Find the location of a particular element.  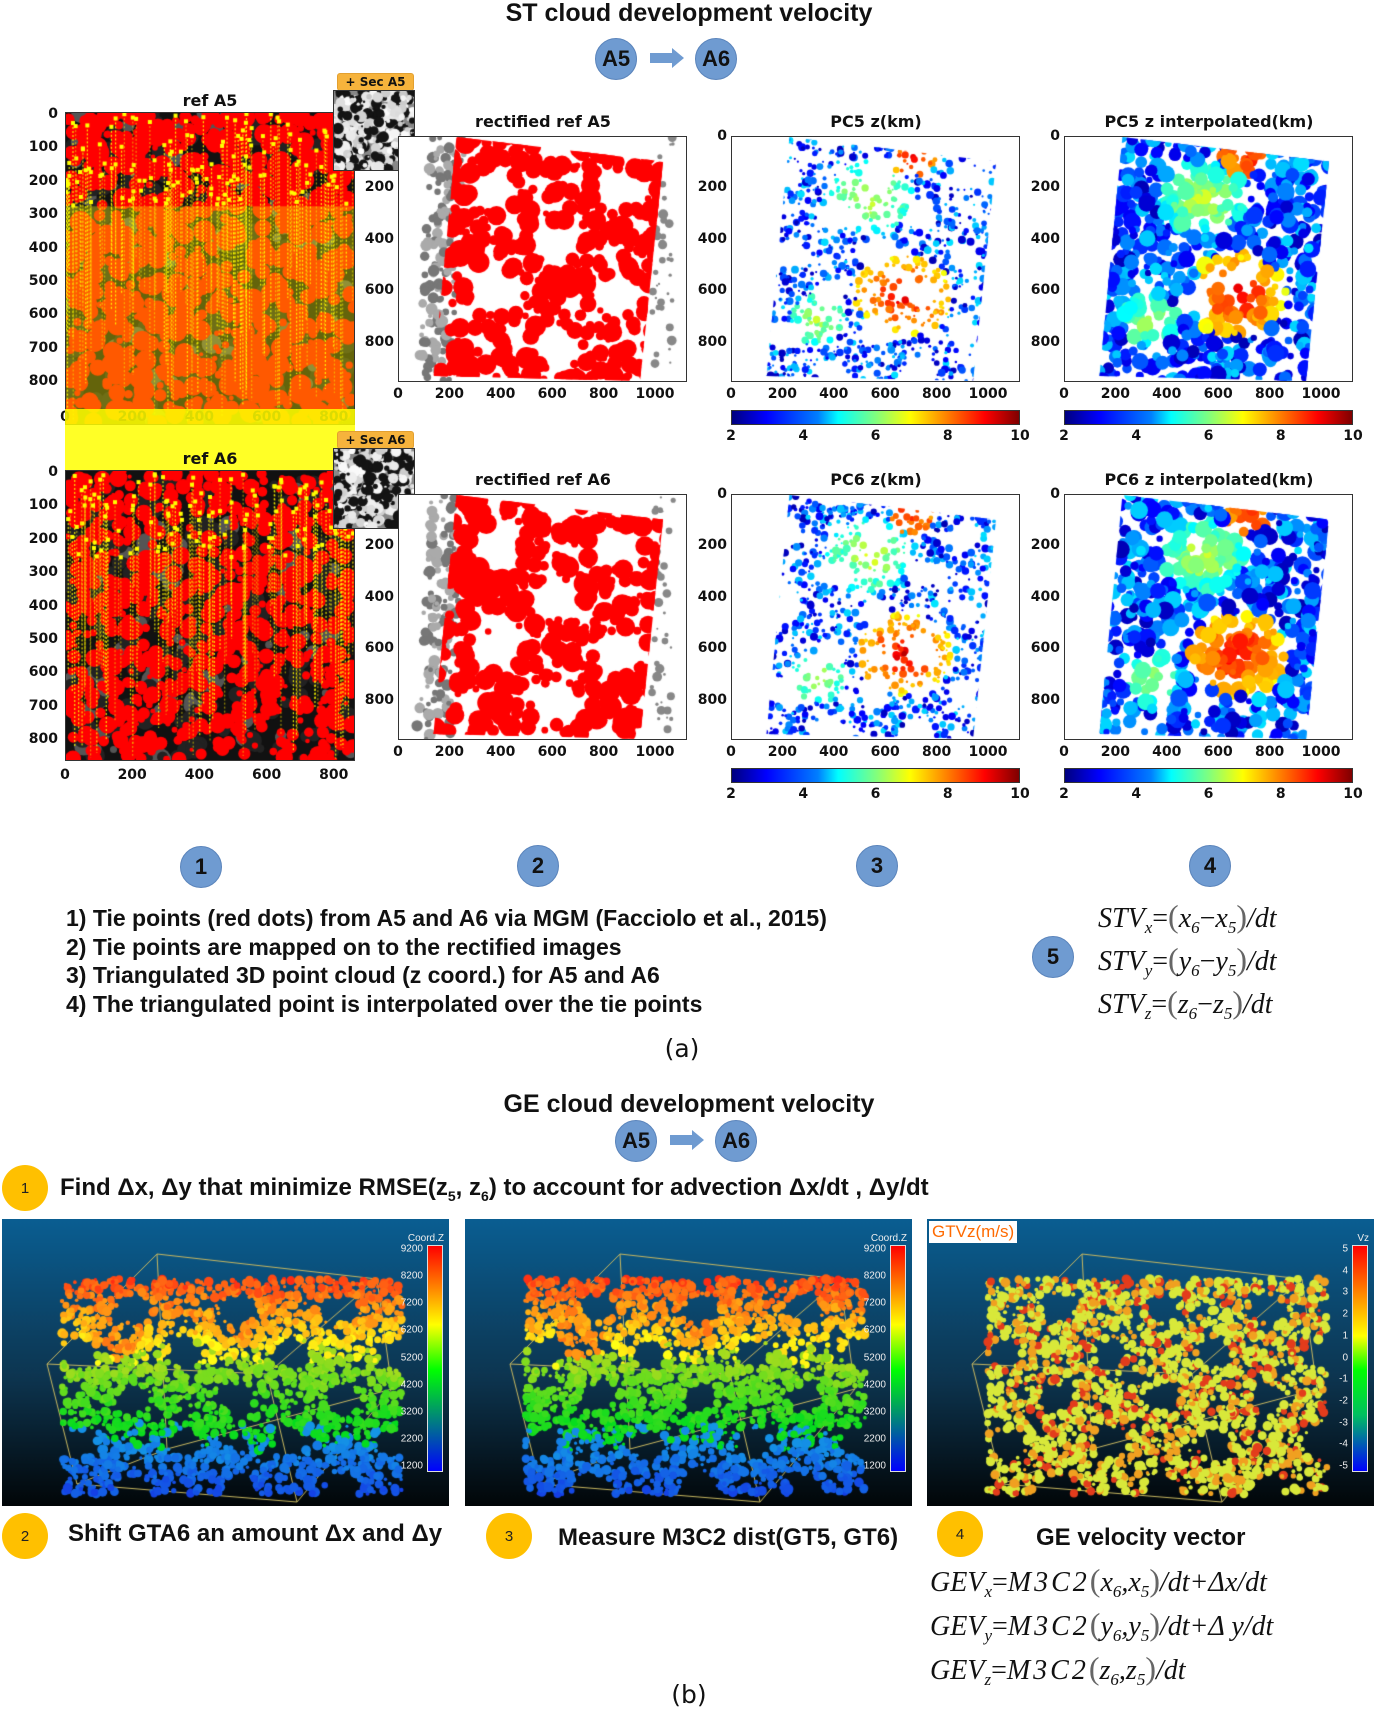

stv-formula: STVx=(x6−x5)/dt is located at coordinates (1187, 917).